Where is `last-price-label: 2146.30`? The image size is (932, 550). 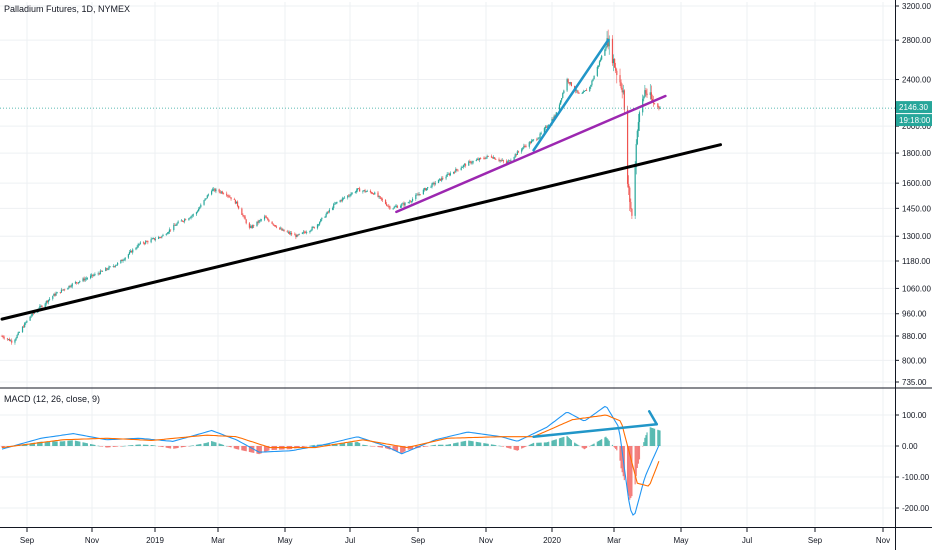
last-price-label: 2146.30 is located at coordinates (913, 107).